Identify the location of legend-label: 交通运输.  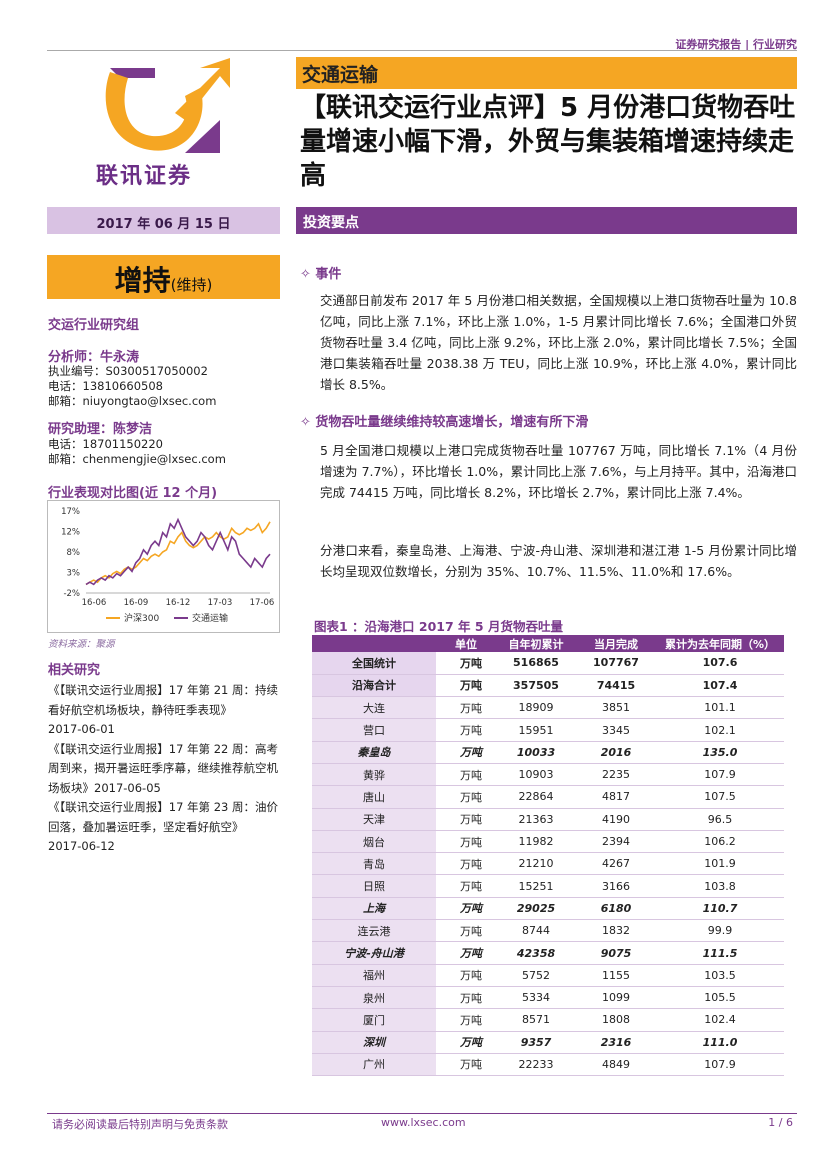
(210, 618).